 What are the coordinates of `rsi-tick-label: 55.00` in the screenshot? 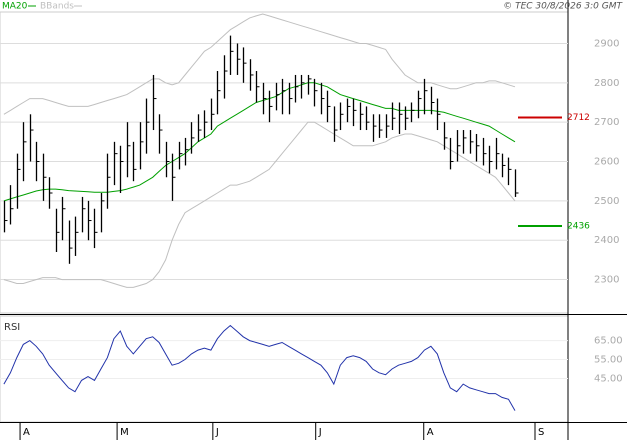 It's located at (608, 360).